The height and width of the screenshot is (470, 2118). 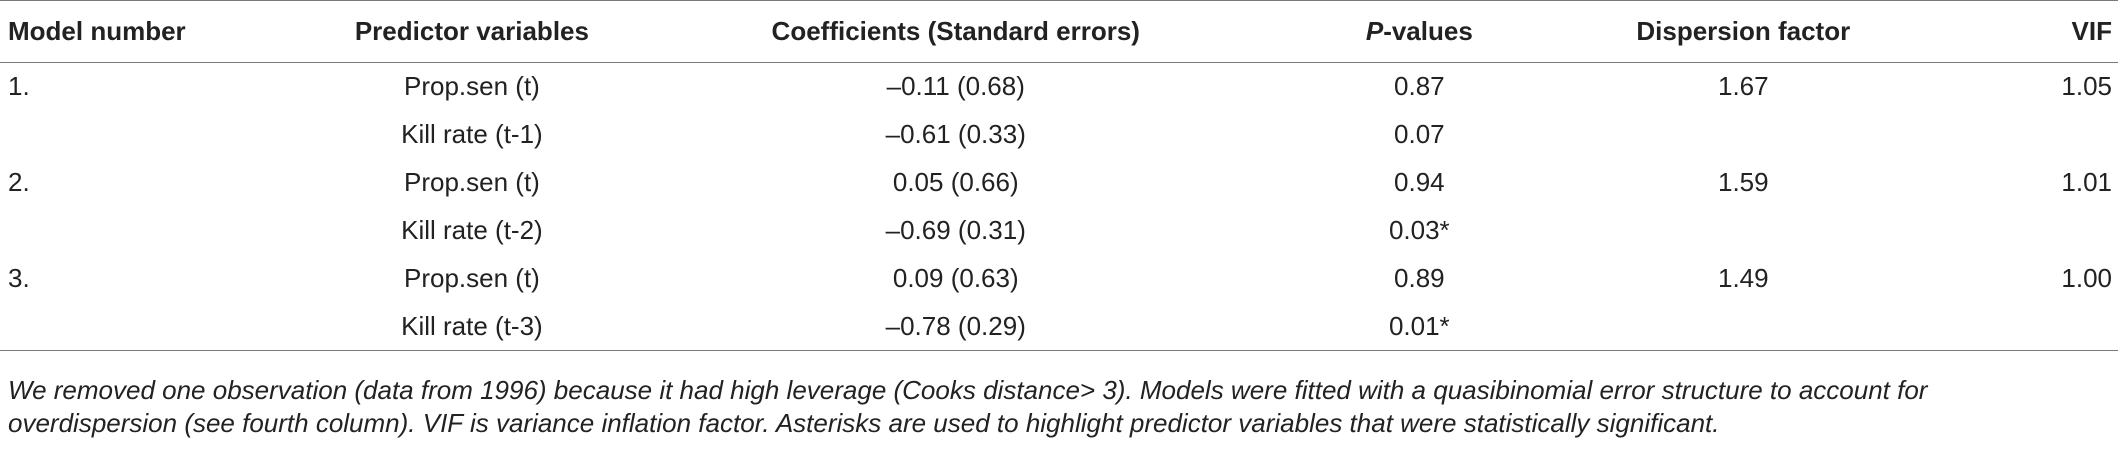 I want to click on table-row: Kill rate (t-1) –0.61 (0.33) 0.07, so click(x=1059, y=135).